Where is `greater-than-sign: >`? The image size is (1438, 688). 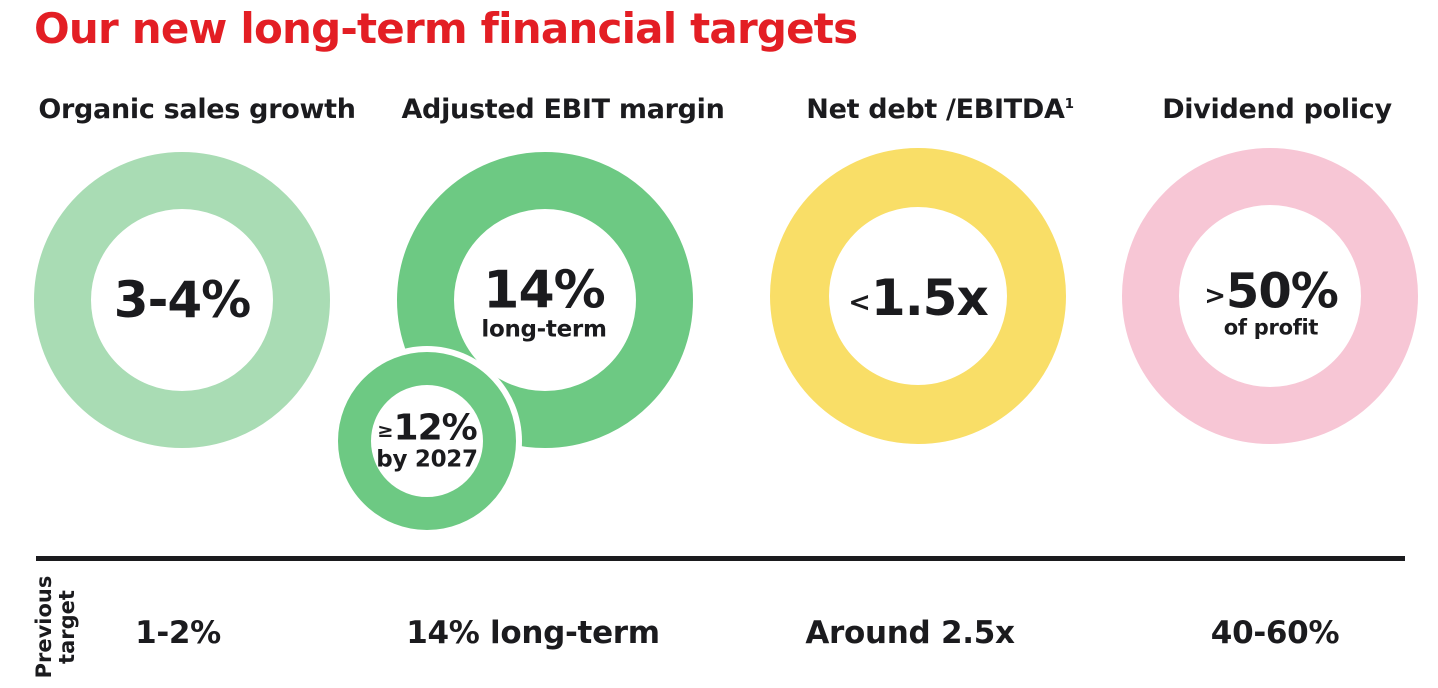
greater-than-sign: > is located at coordinates (1215, 295).